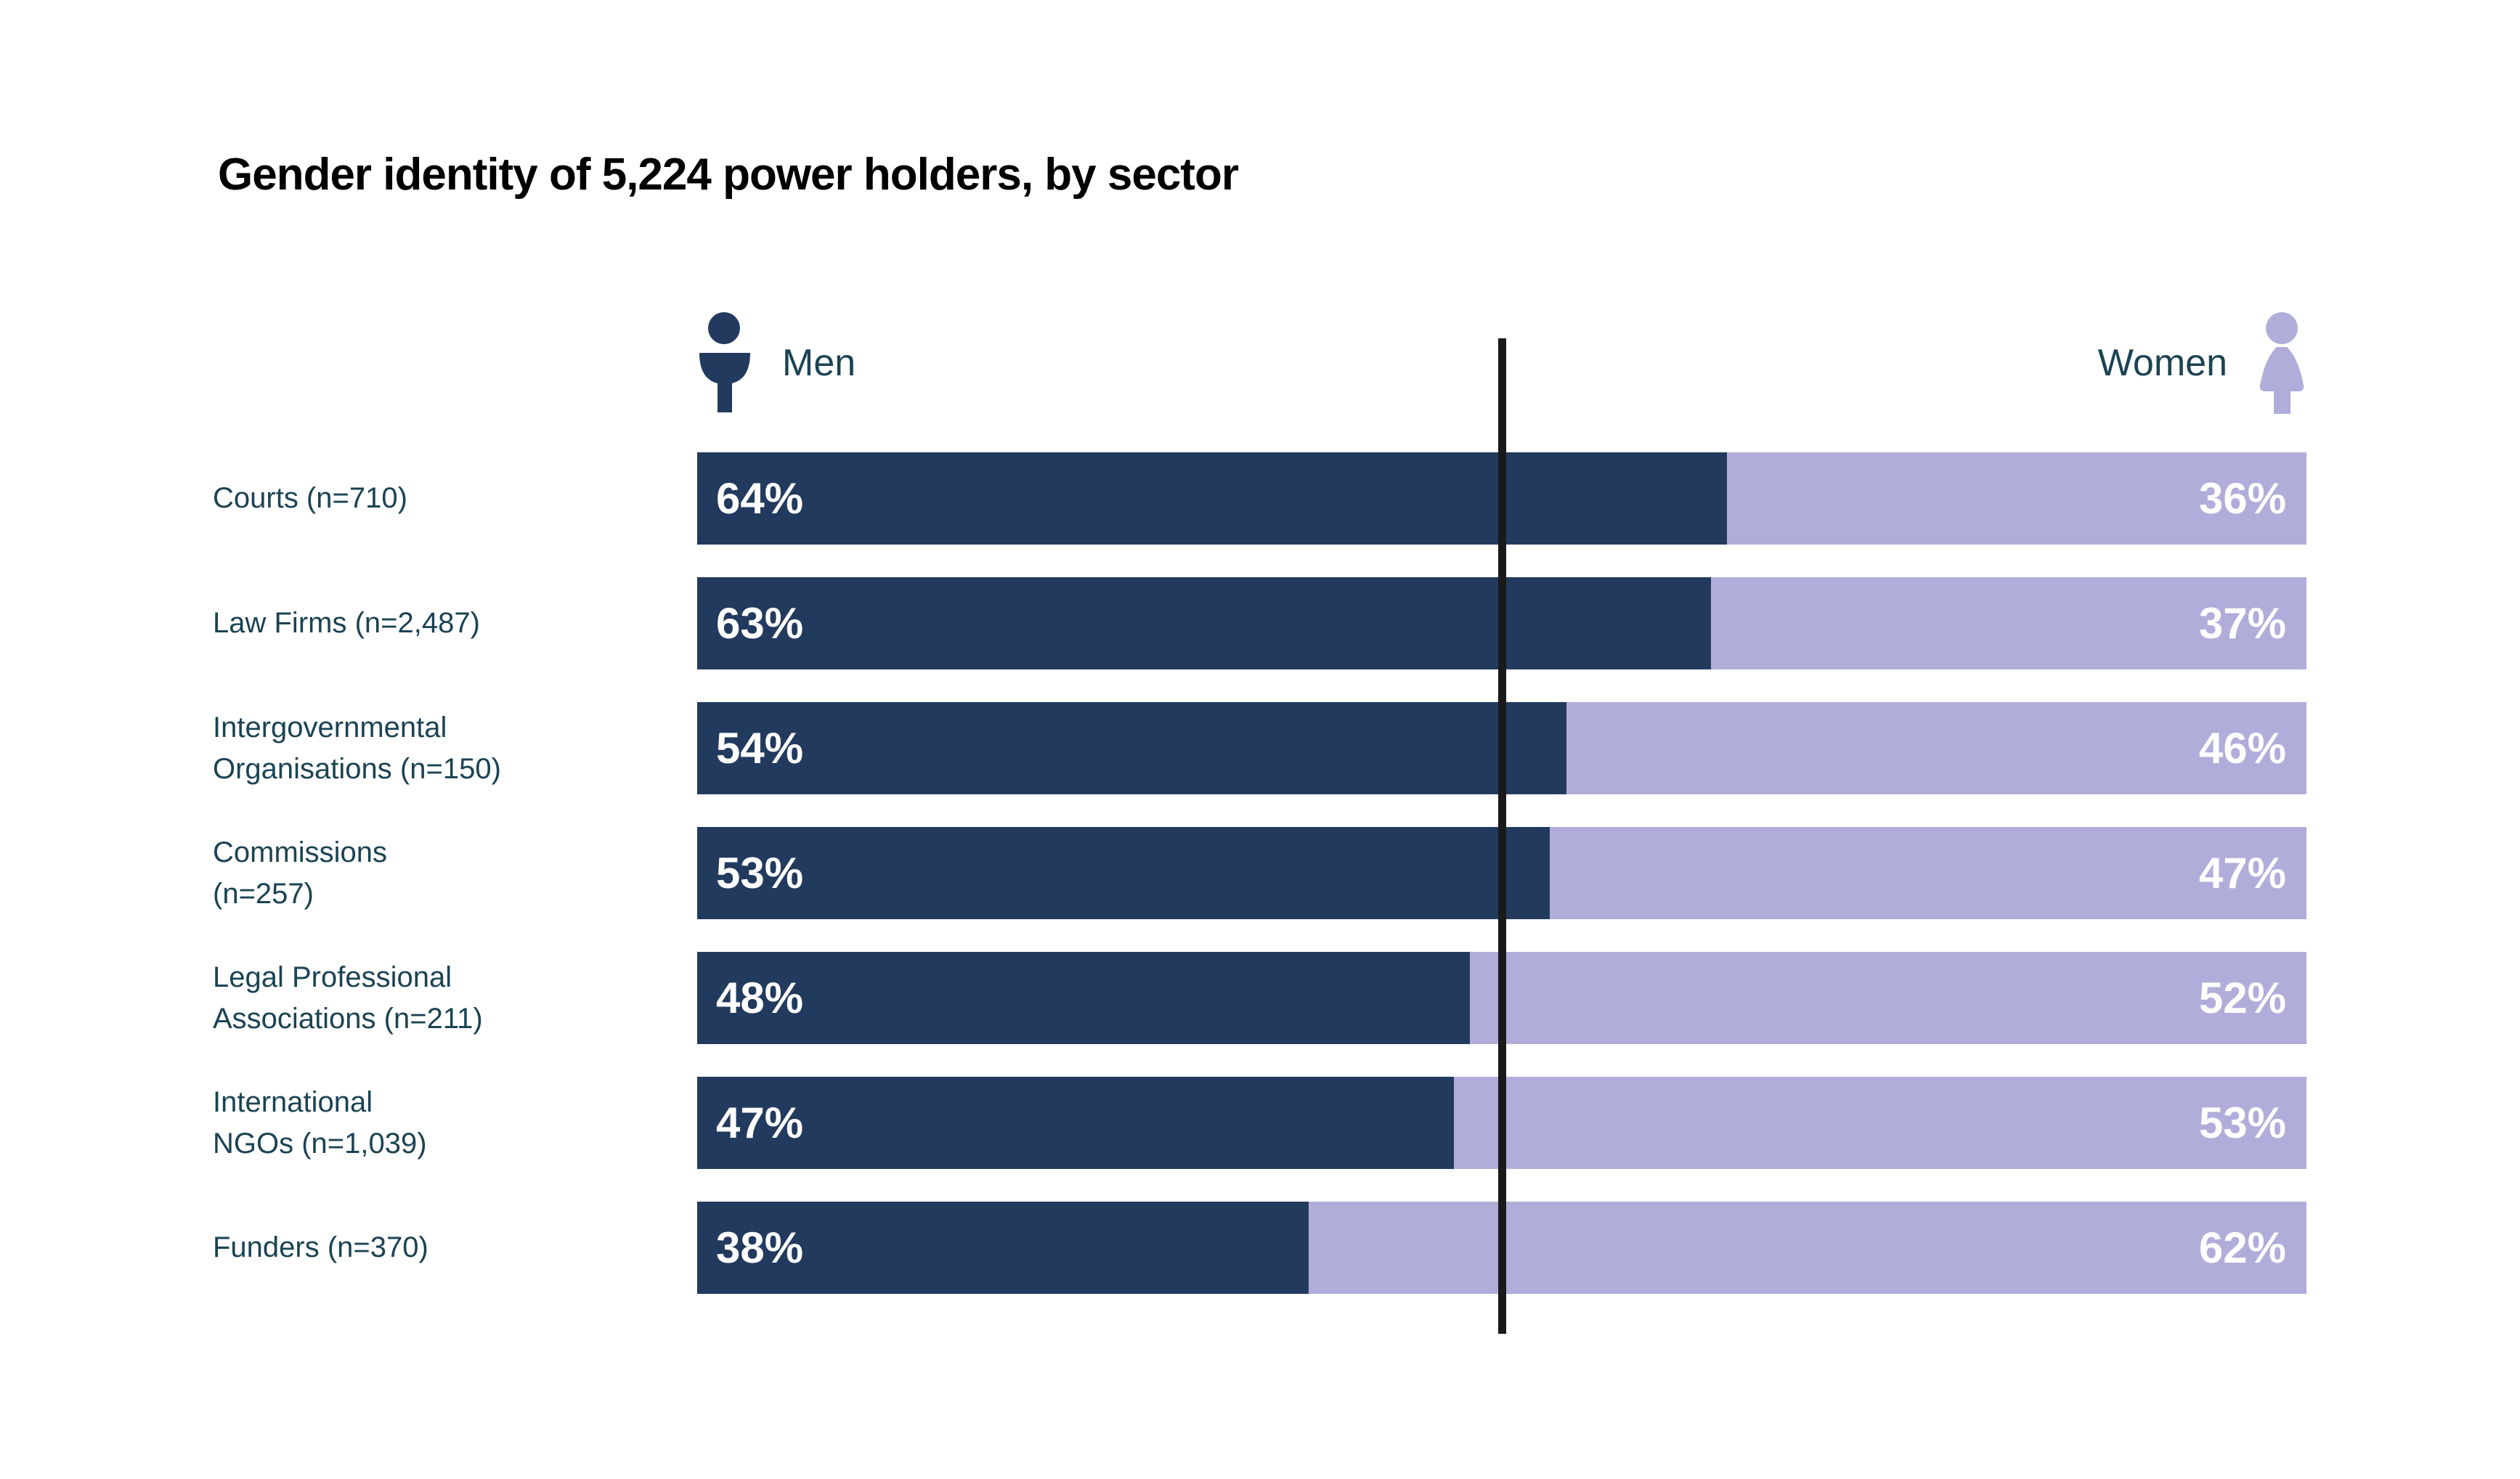 The width and height of the screenshot is (2520, 1479). I want to click on women-value-label: 46%, so click(2242, 748).